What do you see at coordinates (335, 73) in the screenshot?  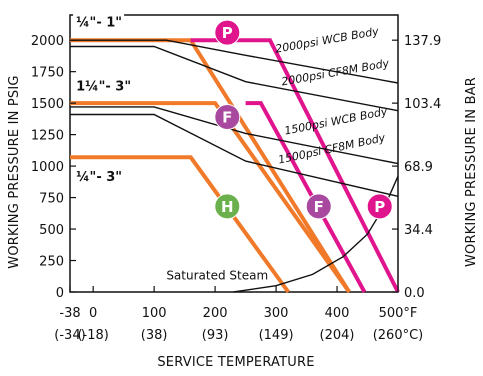 I see `body-annotation: 2000psi CF8M Body` at bounding box center [335, 73].